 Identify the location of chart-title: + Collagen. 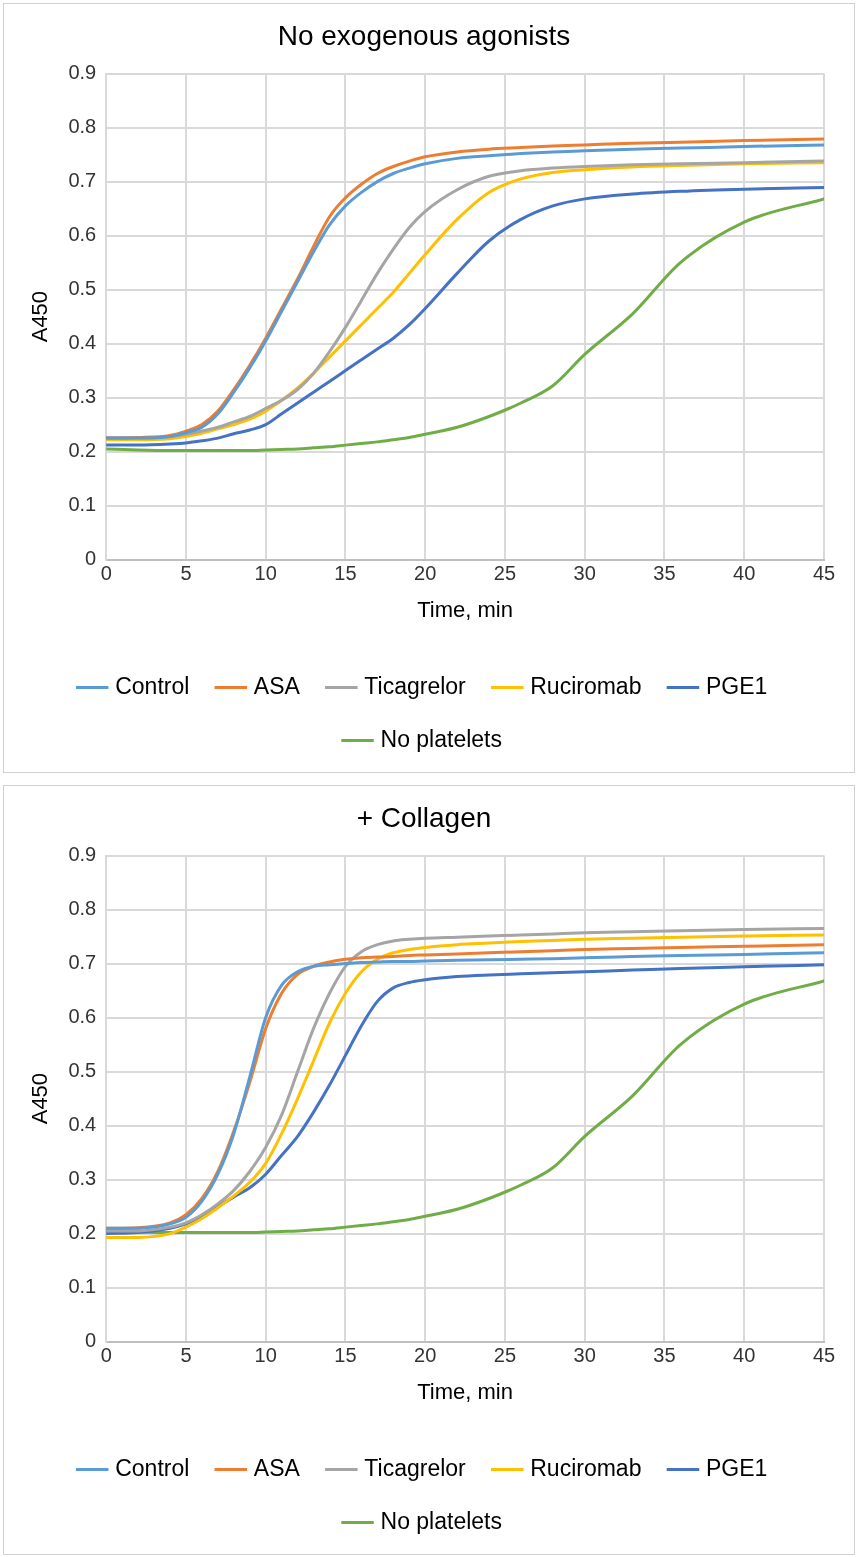
(424, 817).